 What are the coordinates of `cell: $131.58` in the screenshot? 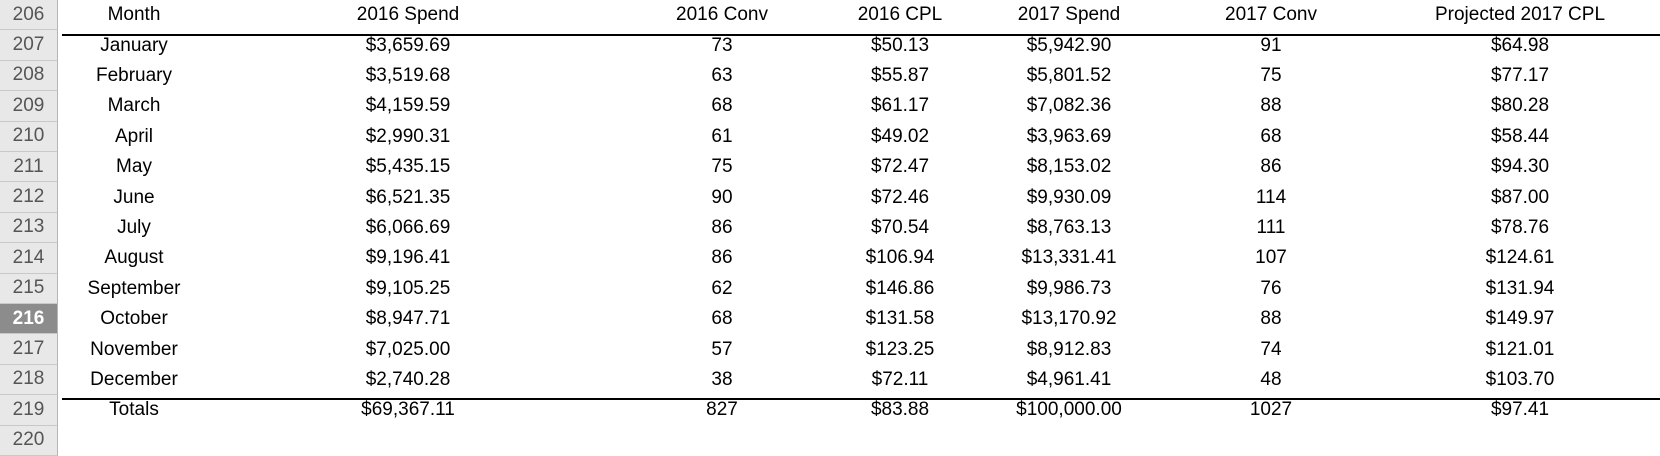 It's located at (900, 319).